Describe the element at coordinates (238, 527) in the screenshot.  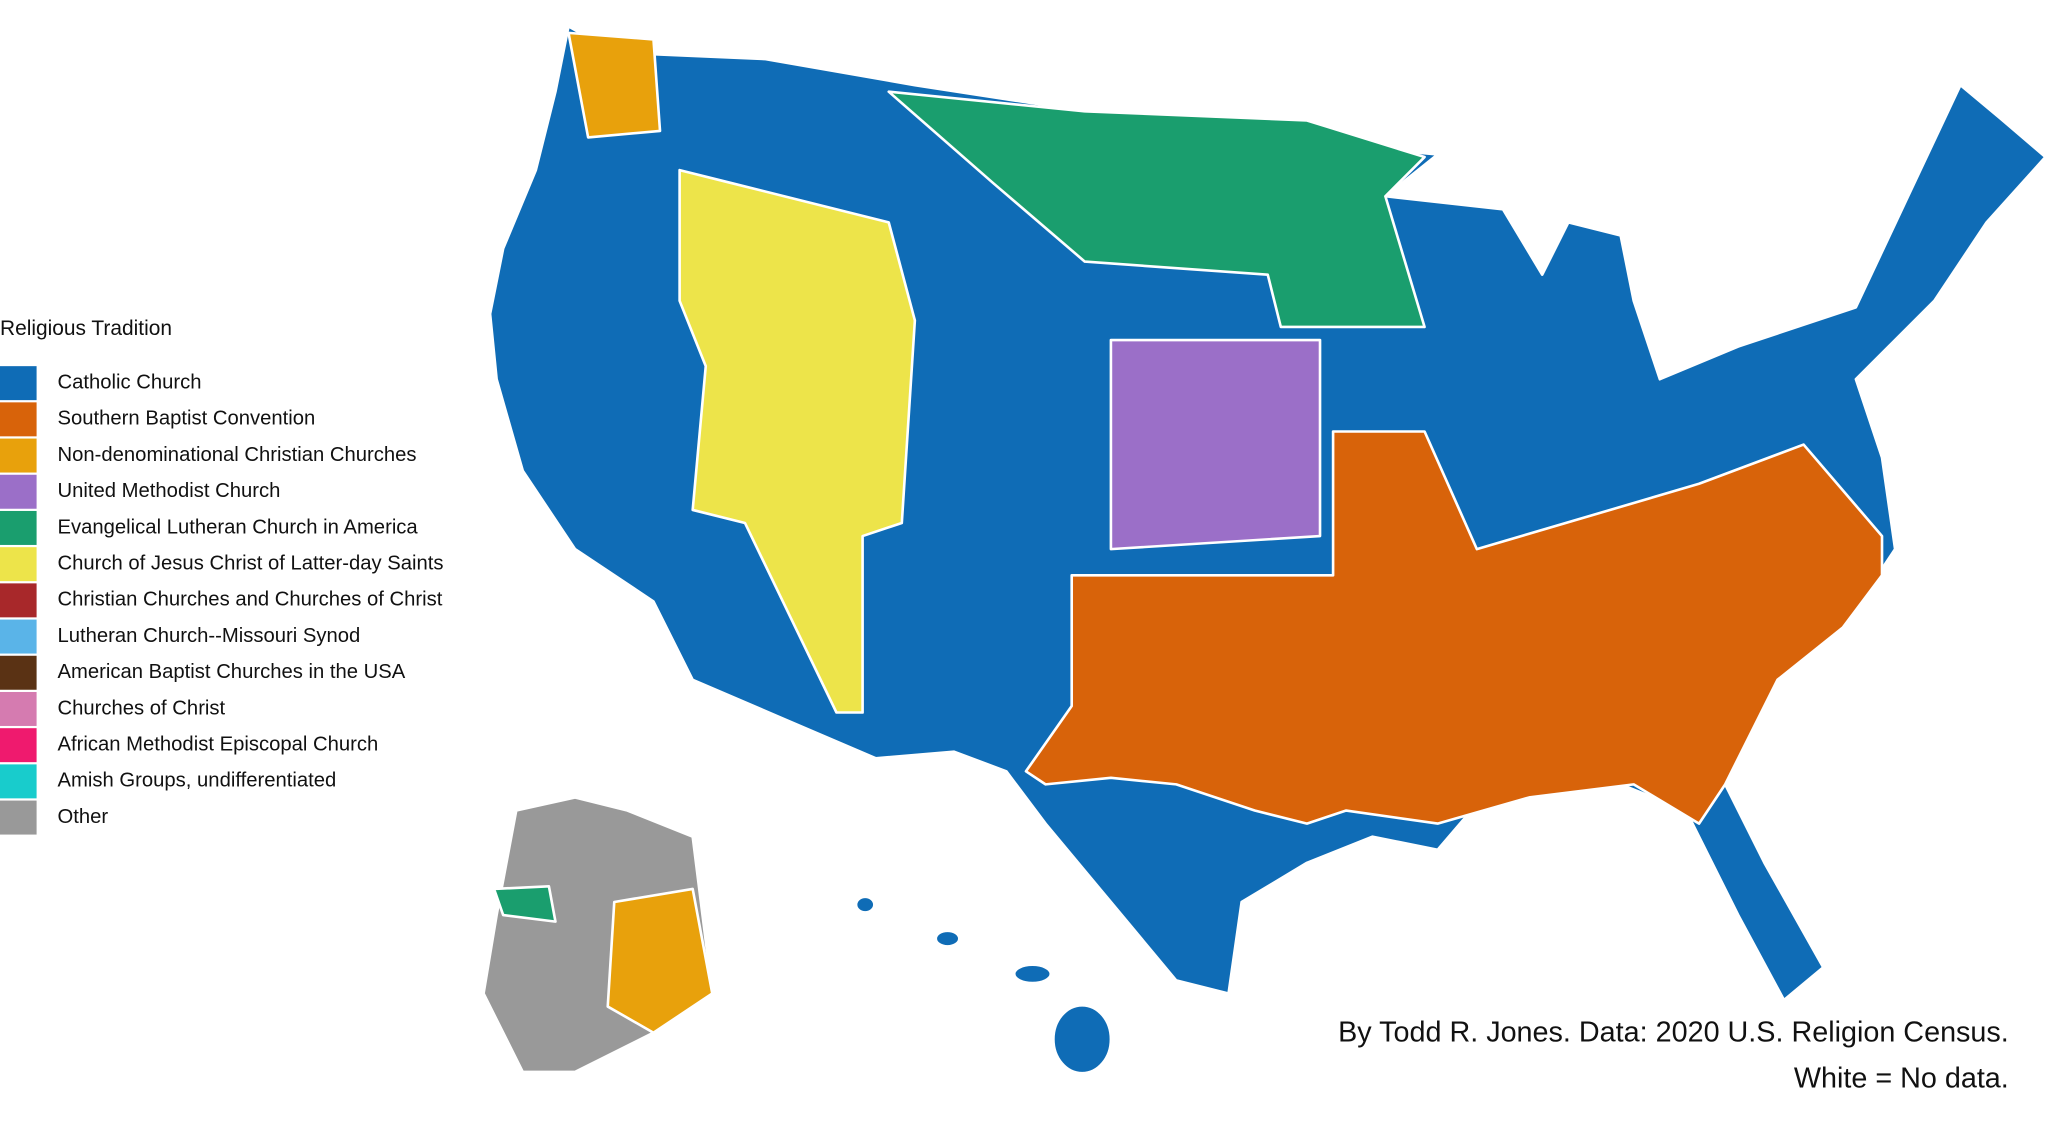
I see `legend-label: Evangelical Lutheran Church in America` at that location.